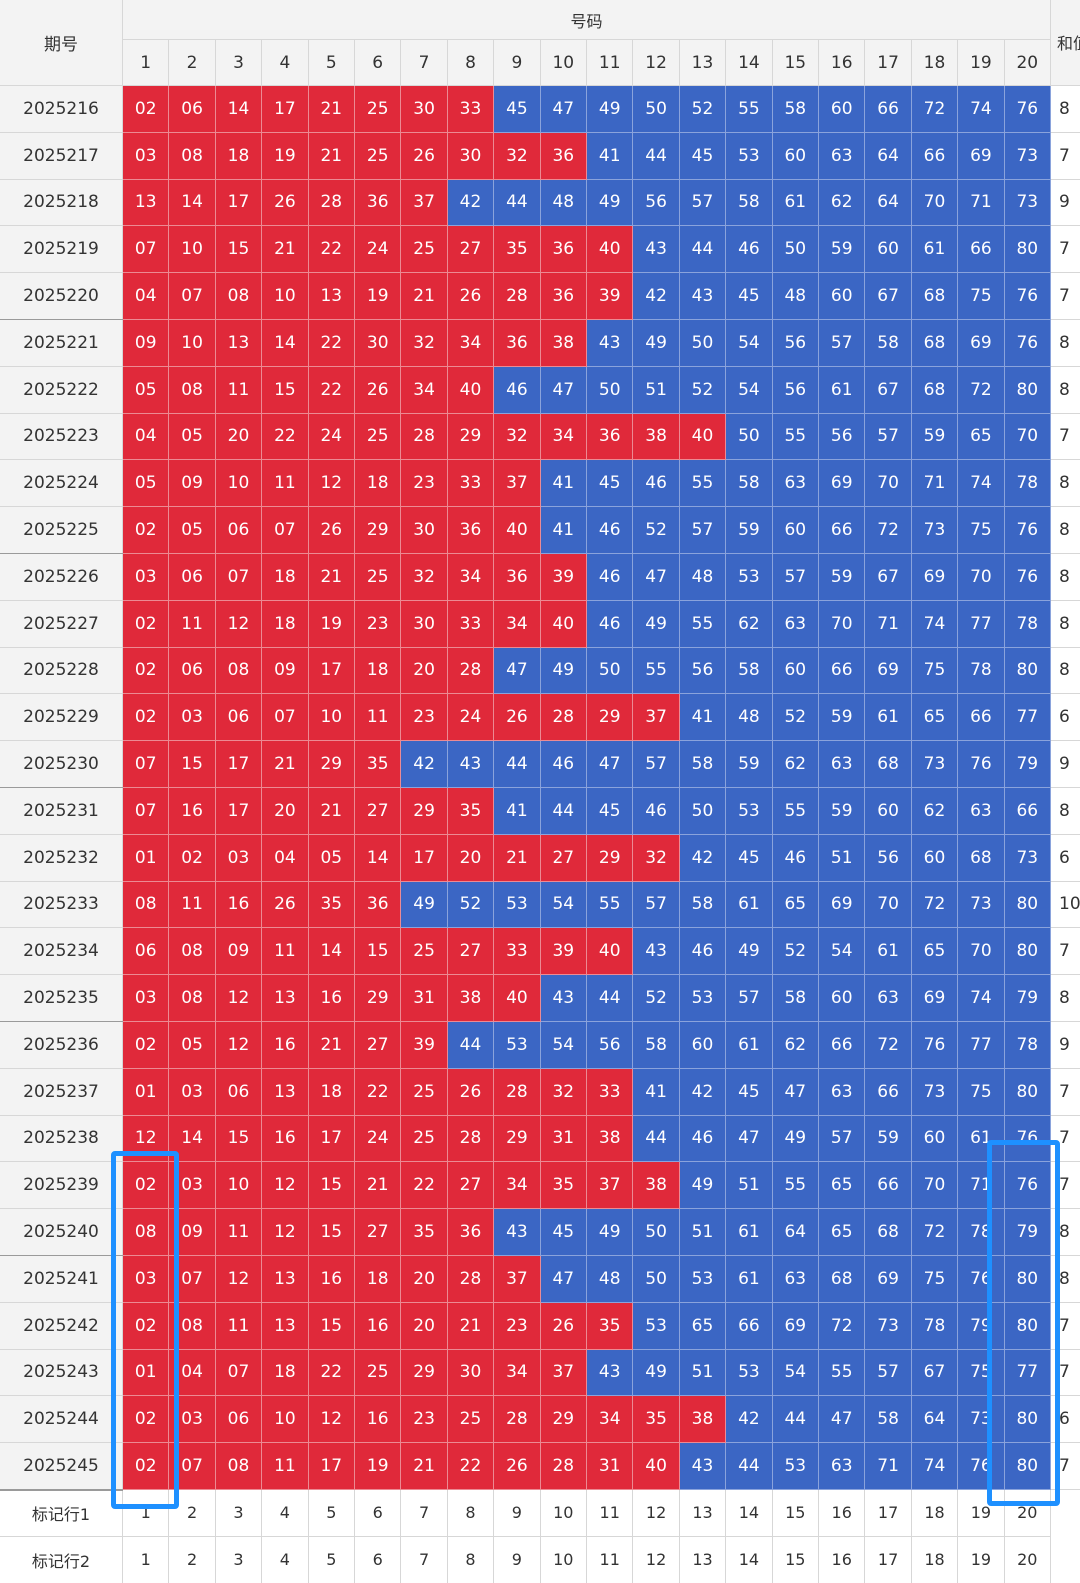  I want to click on number-cell: 27, so click(378, 1045).